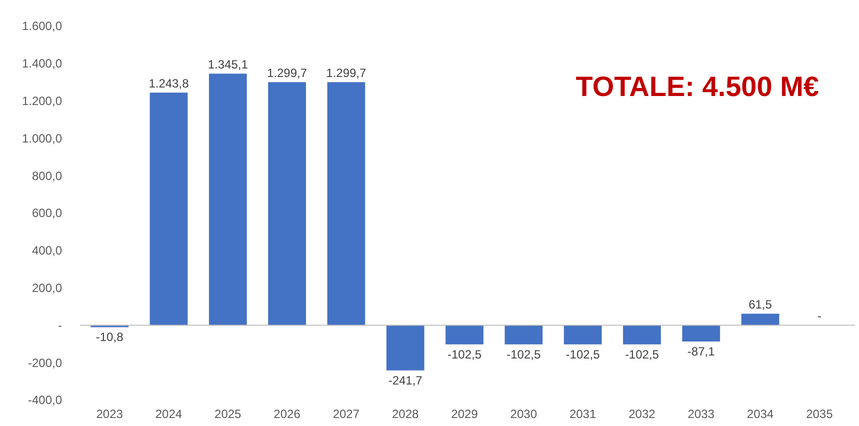  I want to click on y-tick-label: 1.600,0, so click(42, 26).